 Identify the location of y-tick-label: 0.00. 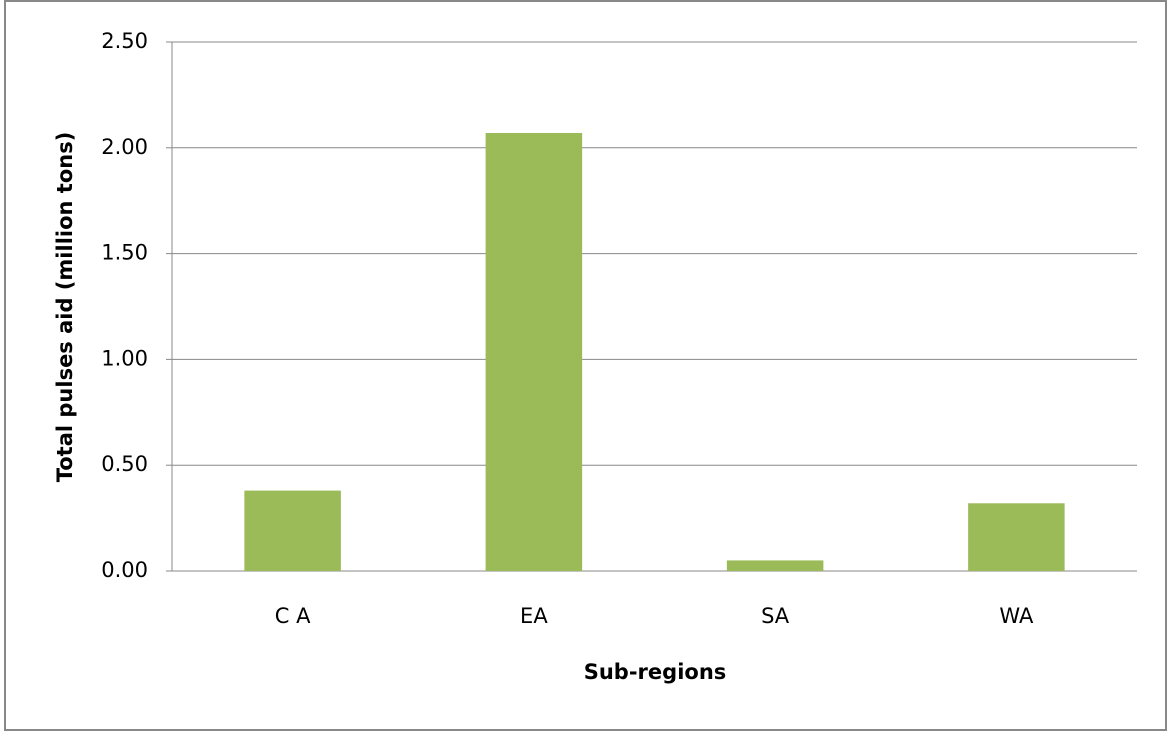
(124, 570).